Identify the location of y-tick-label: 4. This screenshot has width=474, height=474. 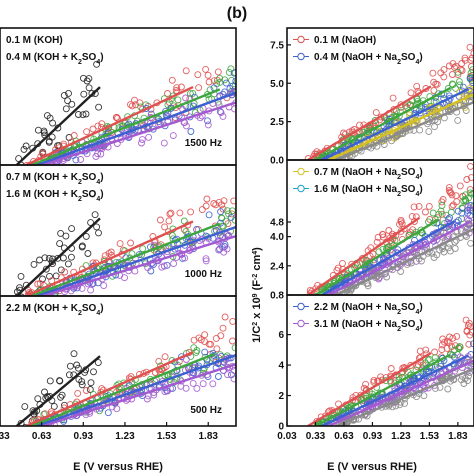
(281, 366).